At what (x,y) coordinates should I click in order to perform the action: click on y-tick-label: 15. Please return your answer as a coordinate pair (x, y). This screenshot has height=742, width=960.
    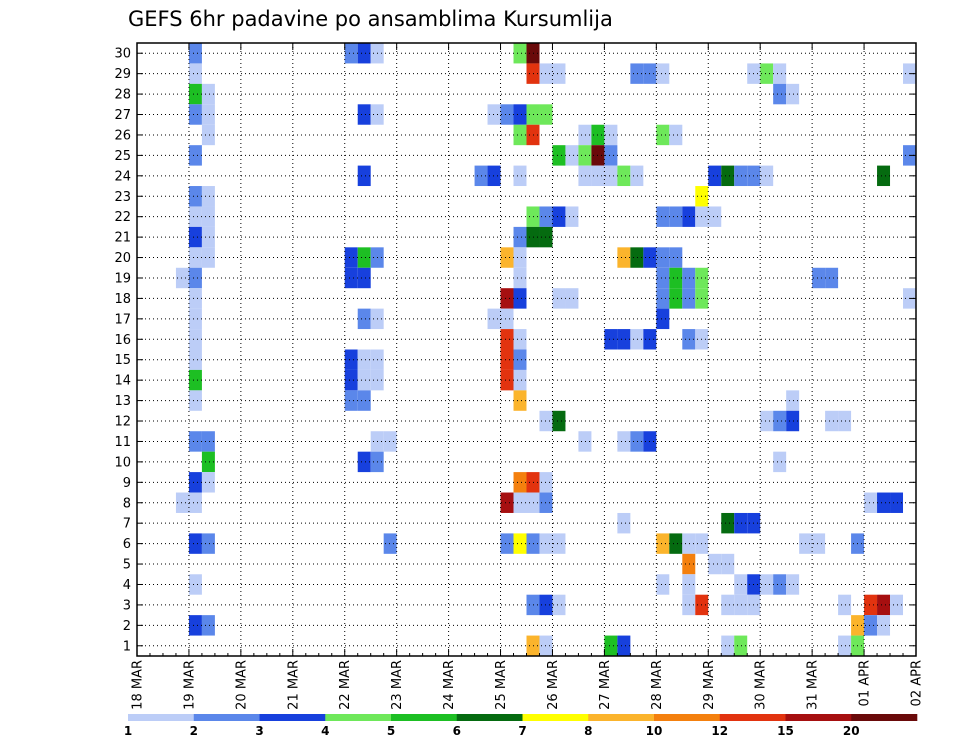
    Looking at the image, I should click on (122, 360).